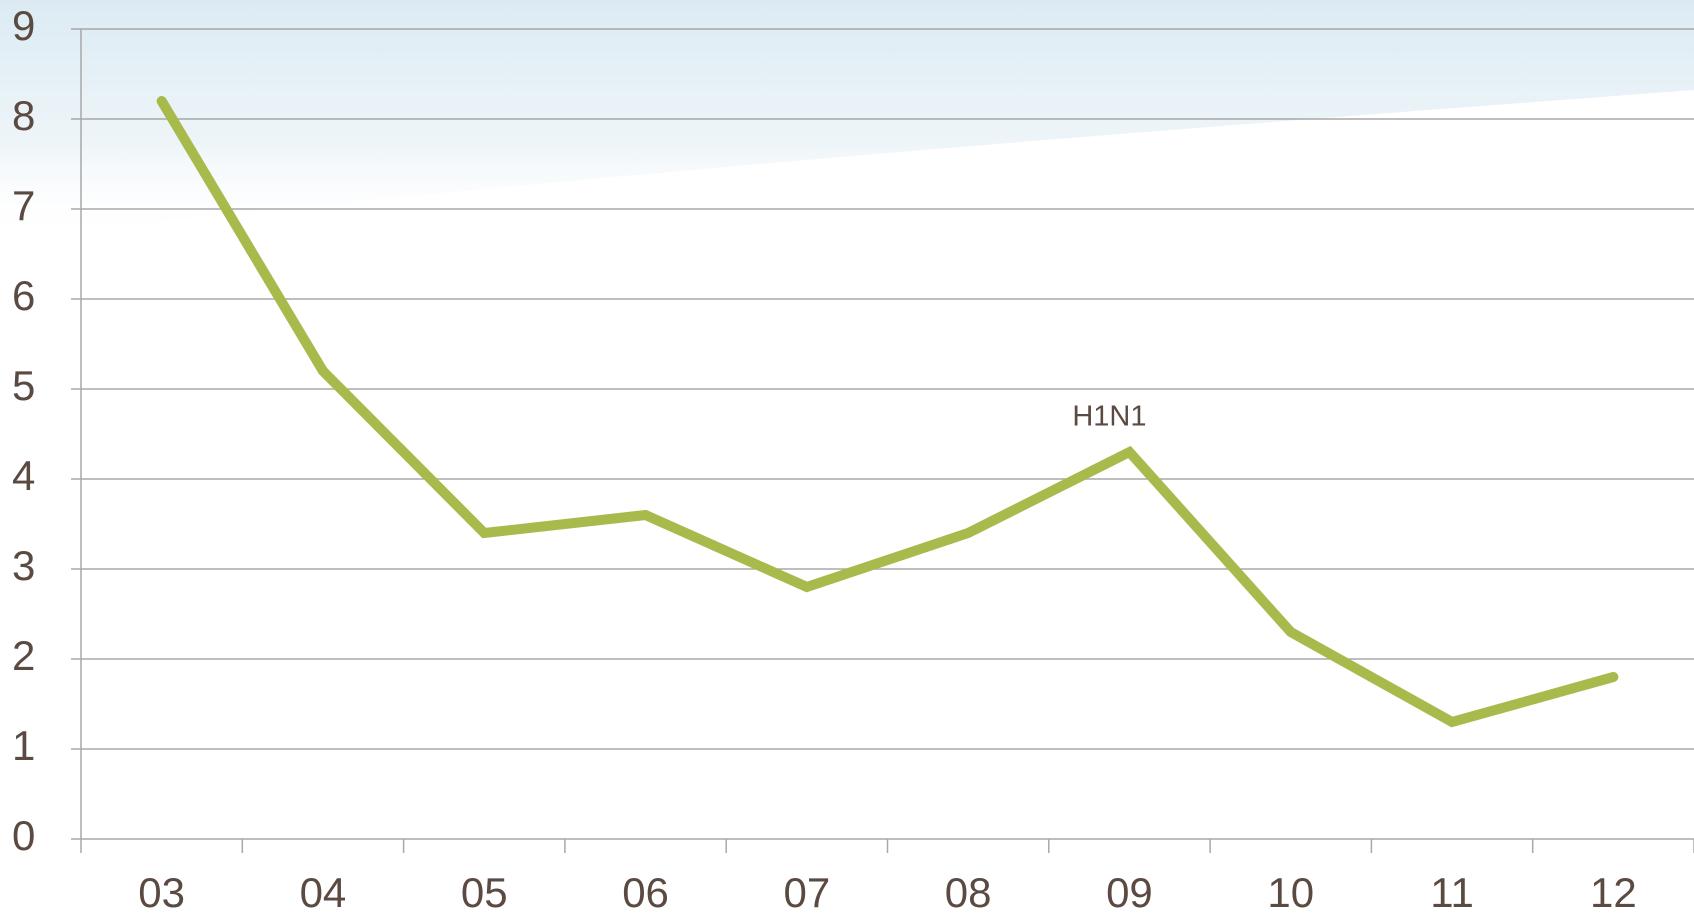 The width and height of the screenshot is (1694, 920). I want to click on x-tick-label: 04, so click(323, 892).